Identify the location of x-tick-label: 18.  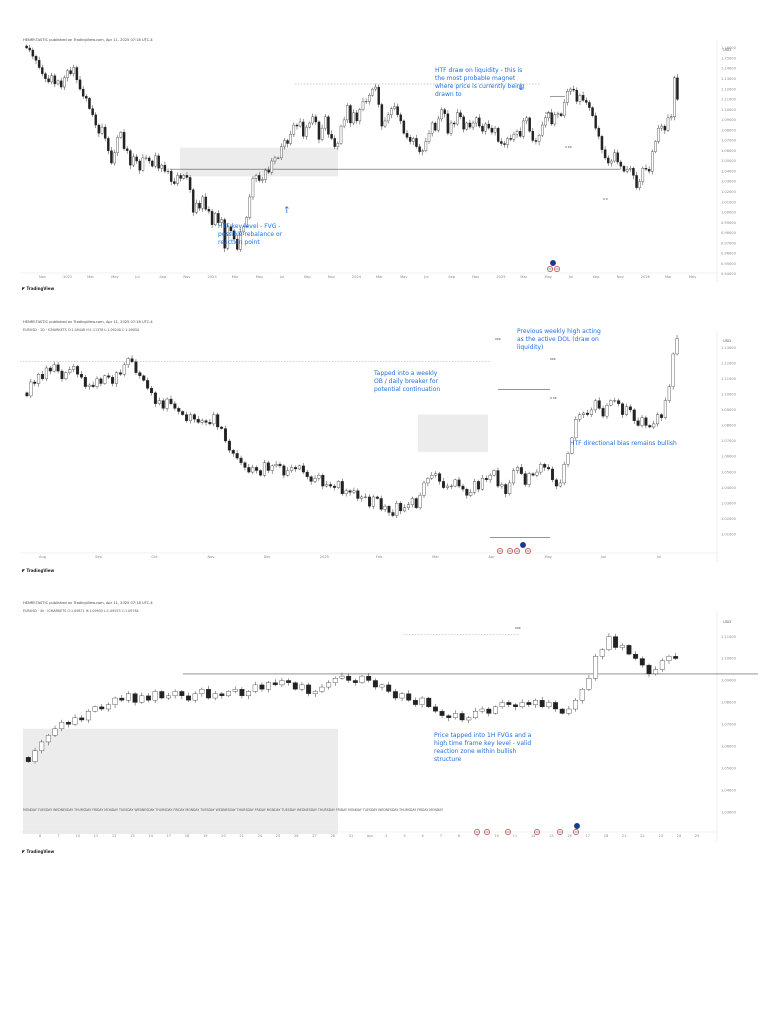
(606, 836).